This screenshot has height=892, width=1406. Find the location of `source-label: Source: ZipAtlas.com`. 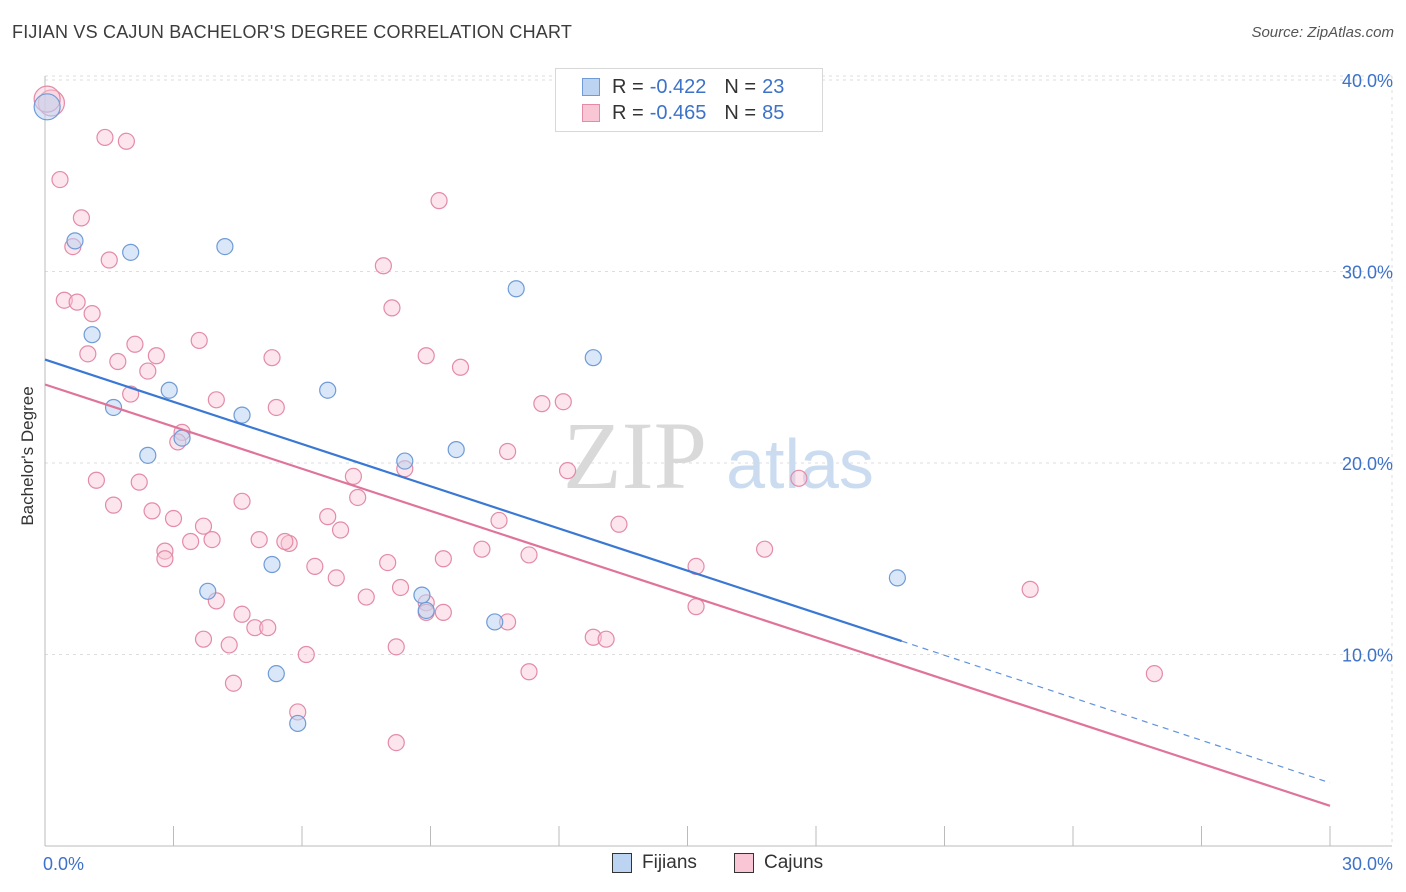

source-label: Source: ZipAtlas.com is located at coordinates (1322, 32).